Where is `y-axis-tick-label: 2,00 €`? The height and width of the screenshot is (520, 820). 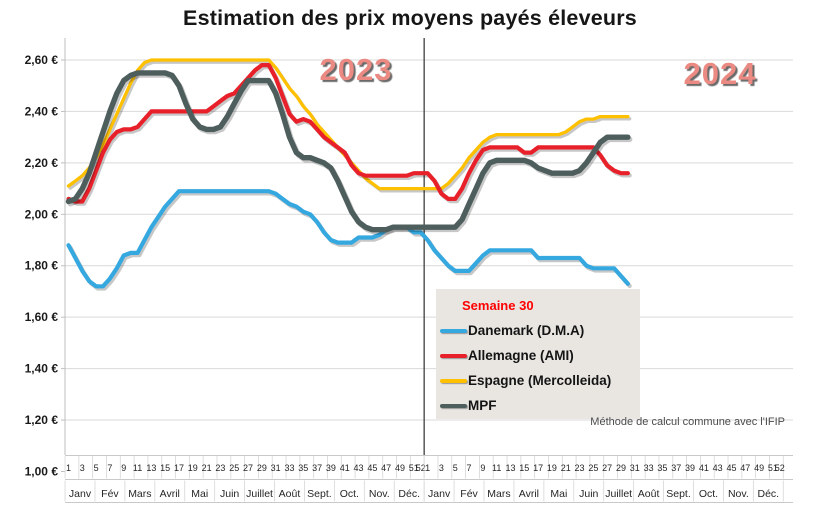 y-axis-tick-label: 2,00 € is located at coordinates (42, 214).